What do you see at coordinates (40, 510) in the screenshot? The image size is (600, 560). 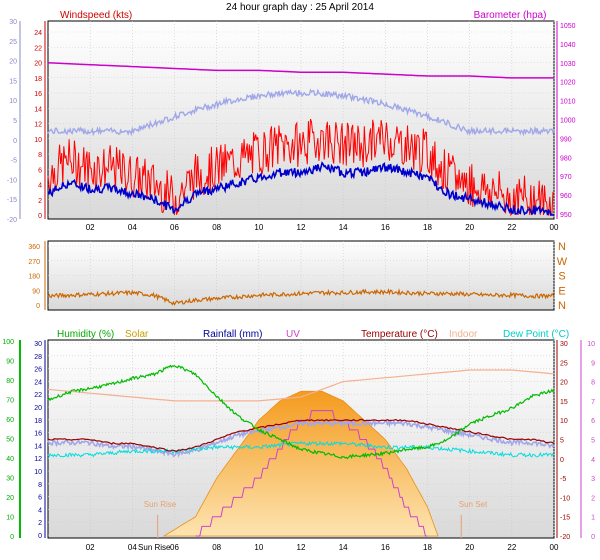 I see `rain-tick-label: 4` at bounding box center [40, 510].